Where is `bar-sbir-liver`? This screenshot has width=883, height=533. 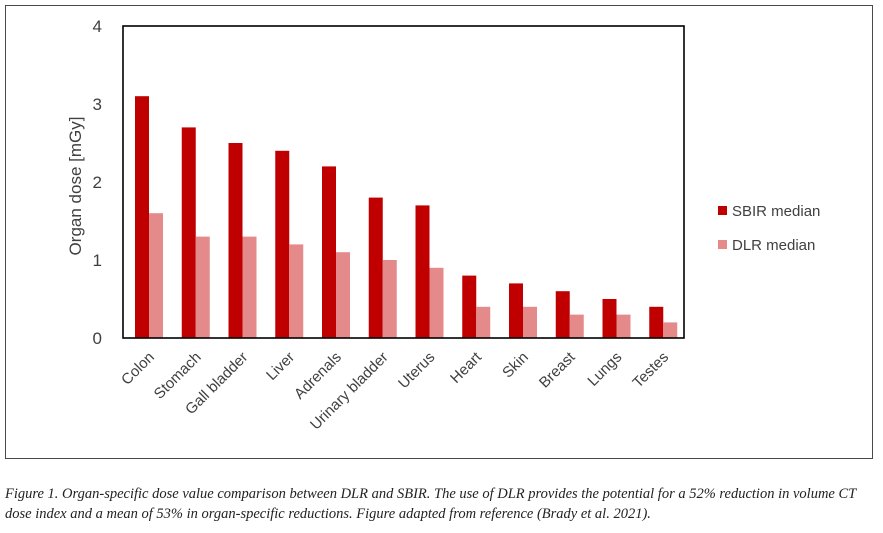
bar-sbir-liver is located at coordinates (282, 244).